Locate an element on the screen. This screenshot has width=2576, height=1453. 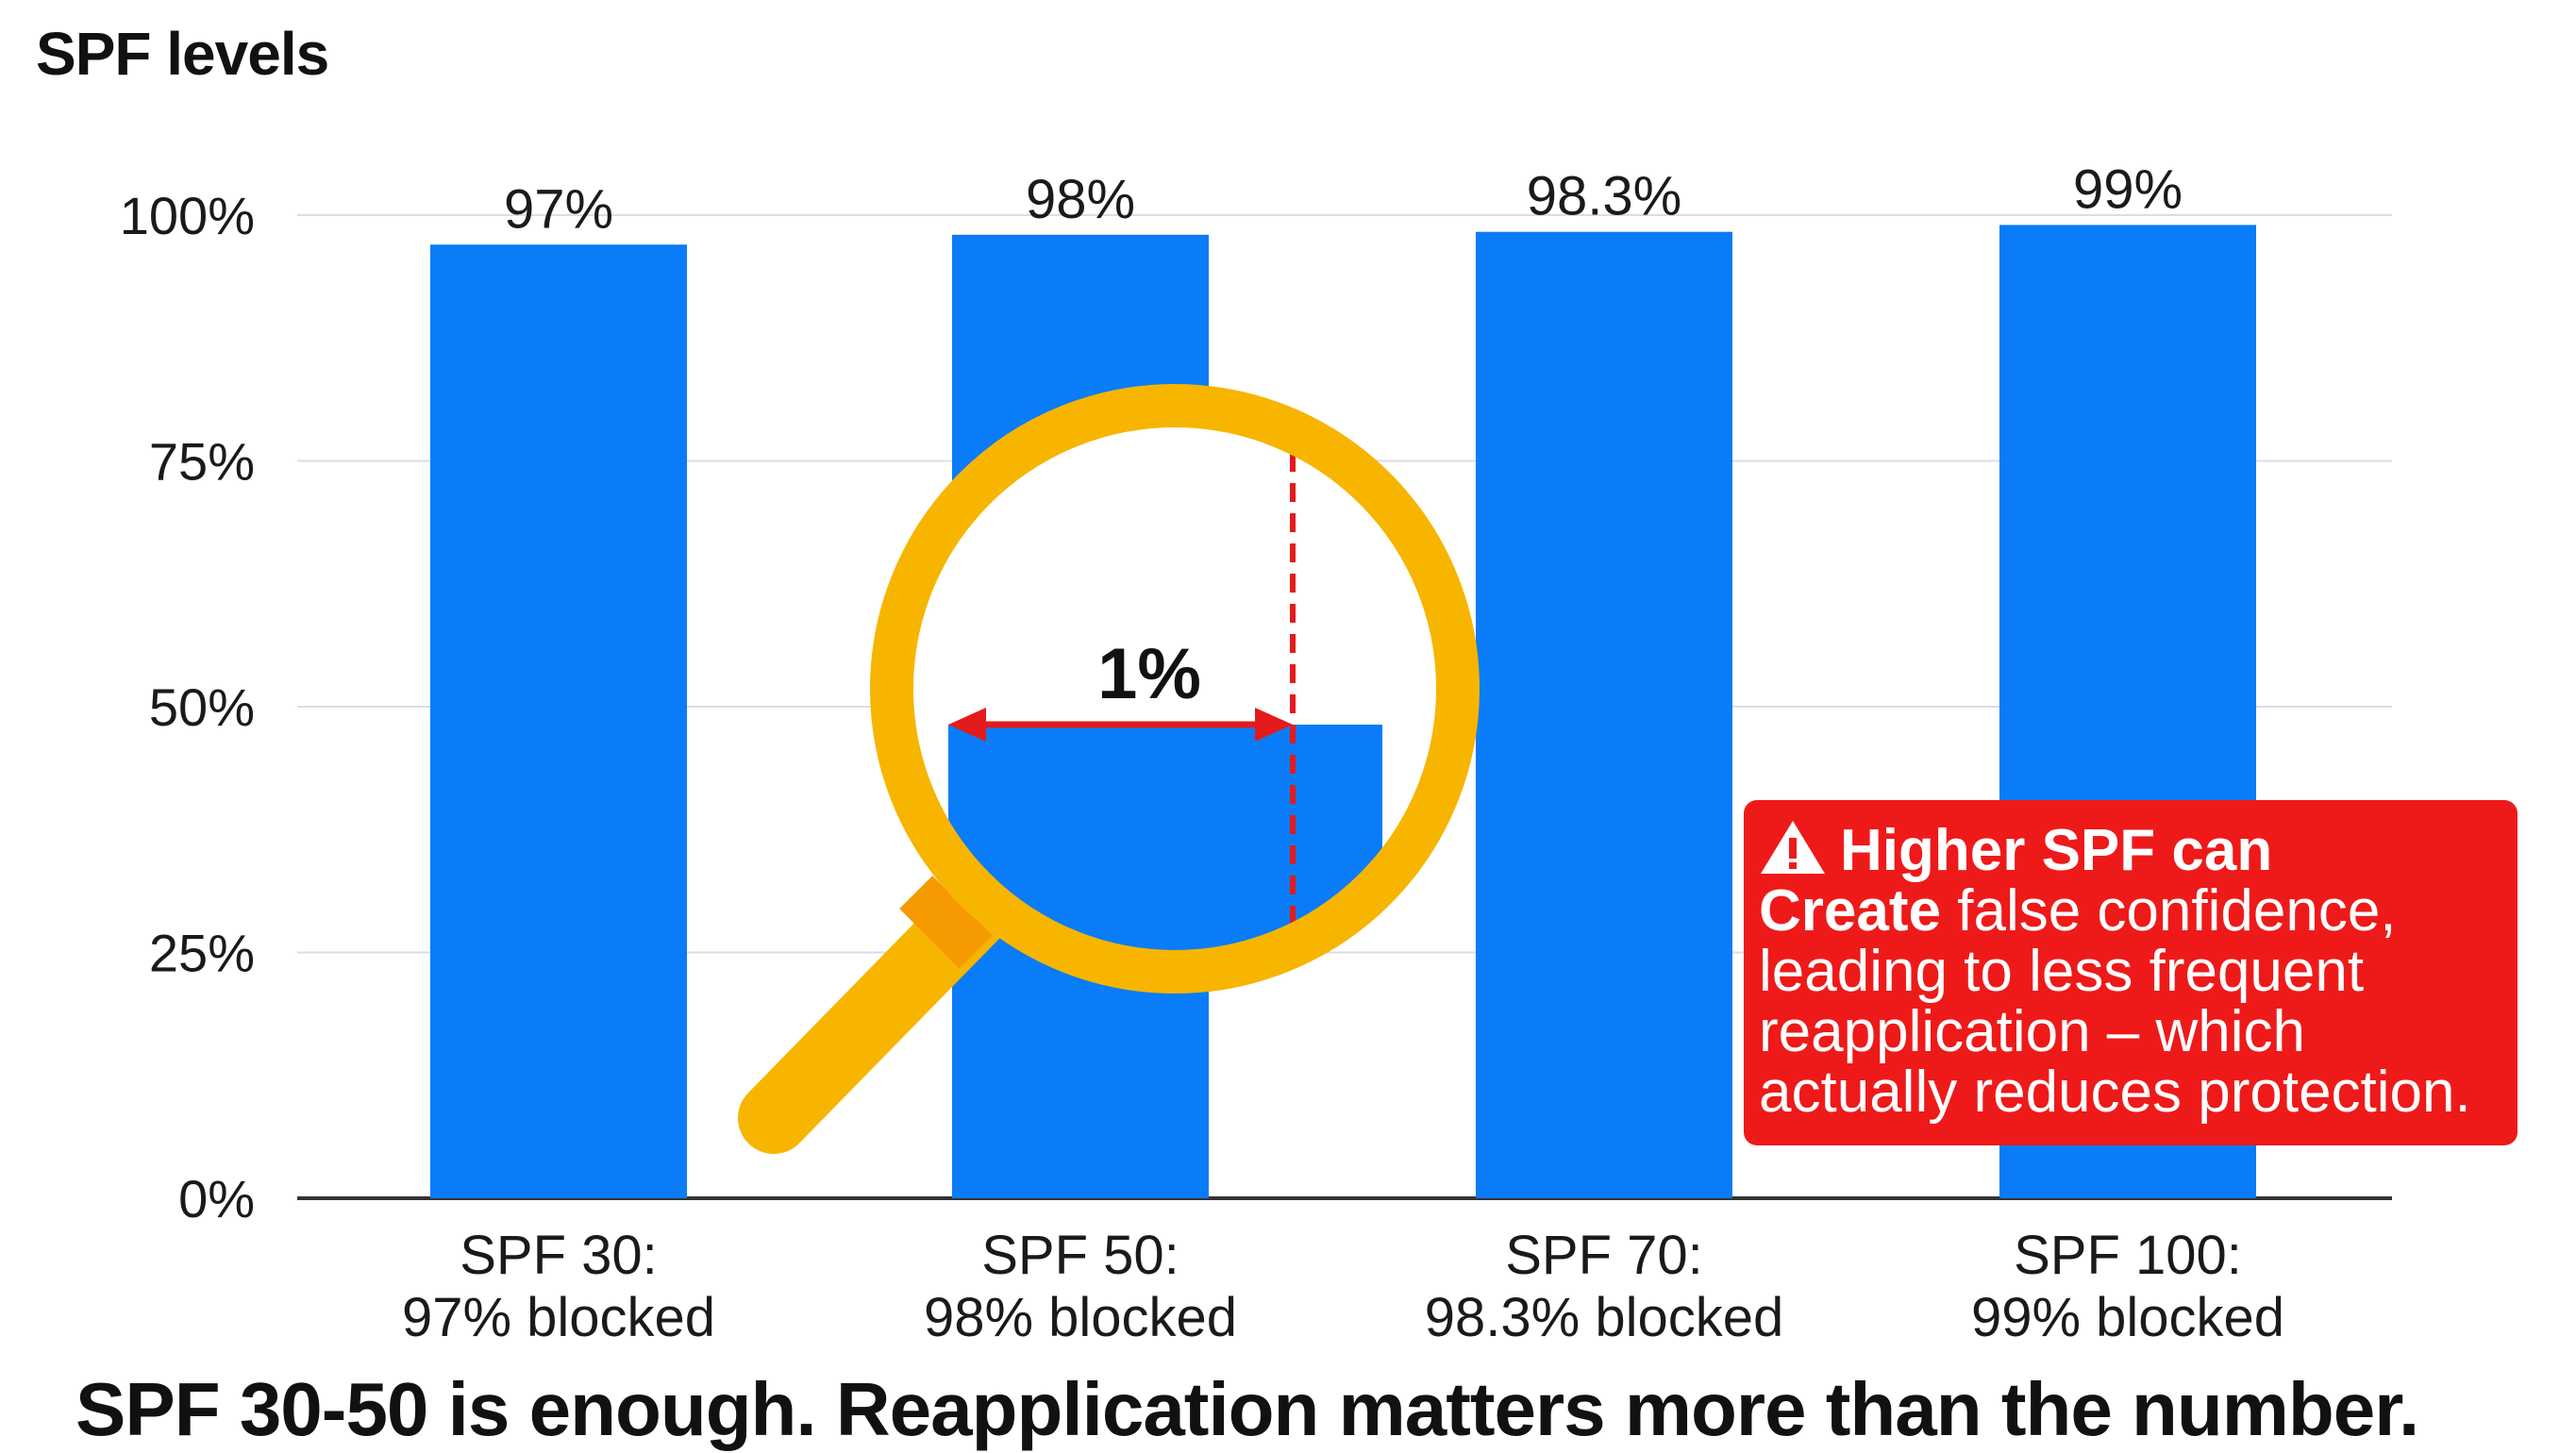
bar-value-label: 97% is located at coordinates (558, 209).